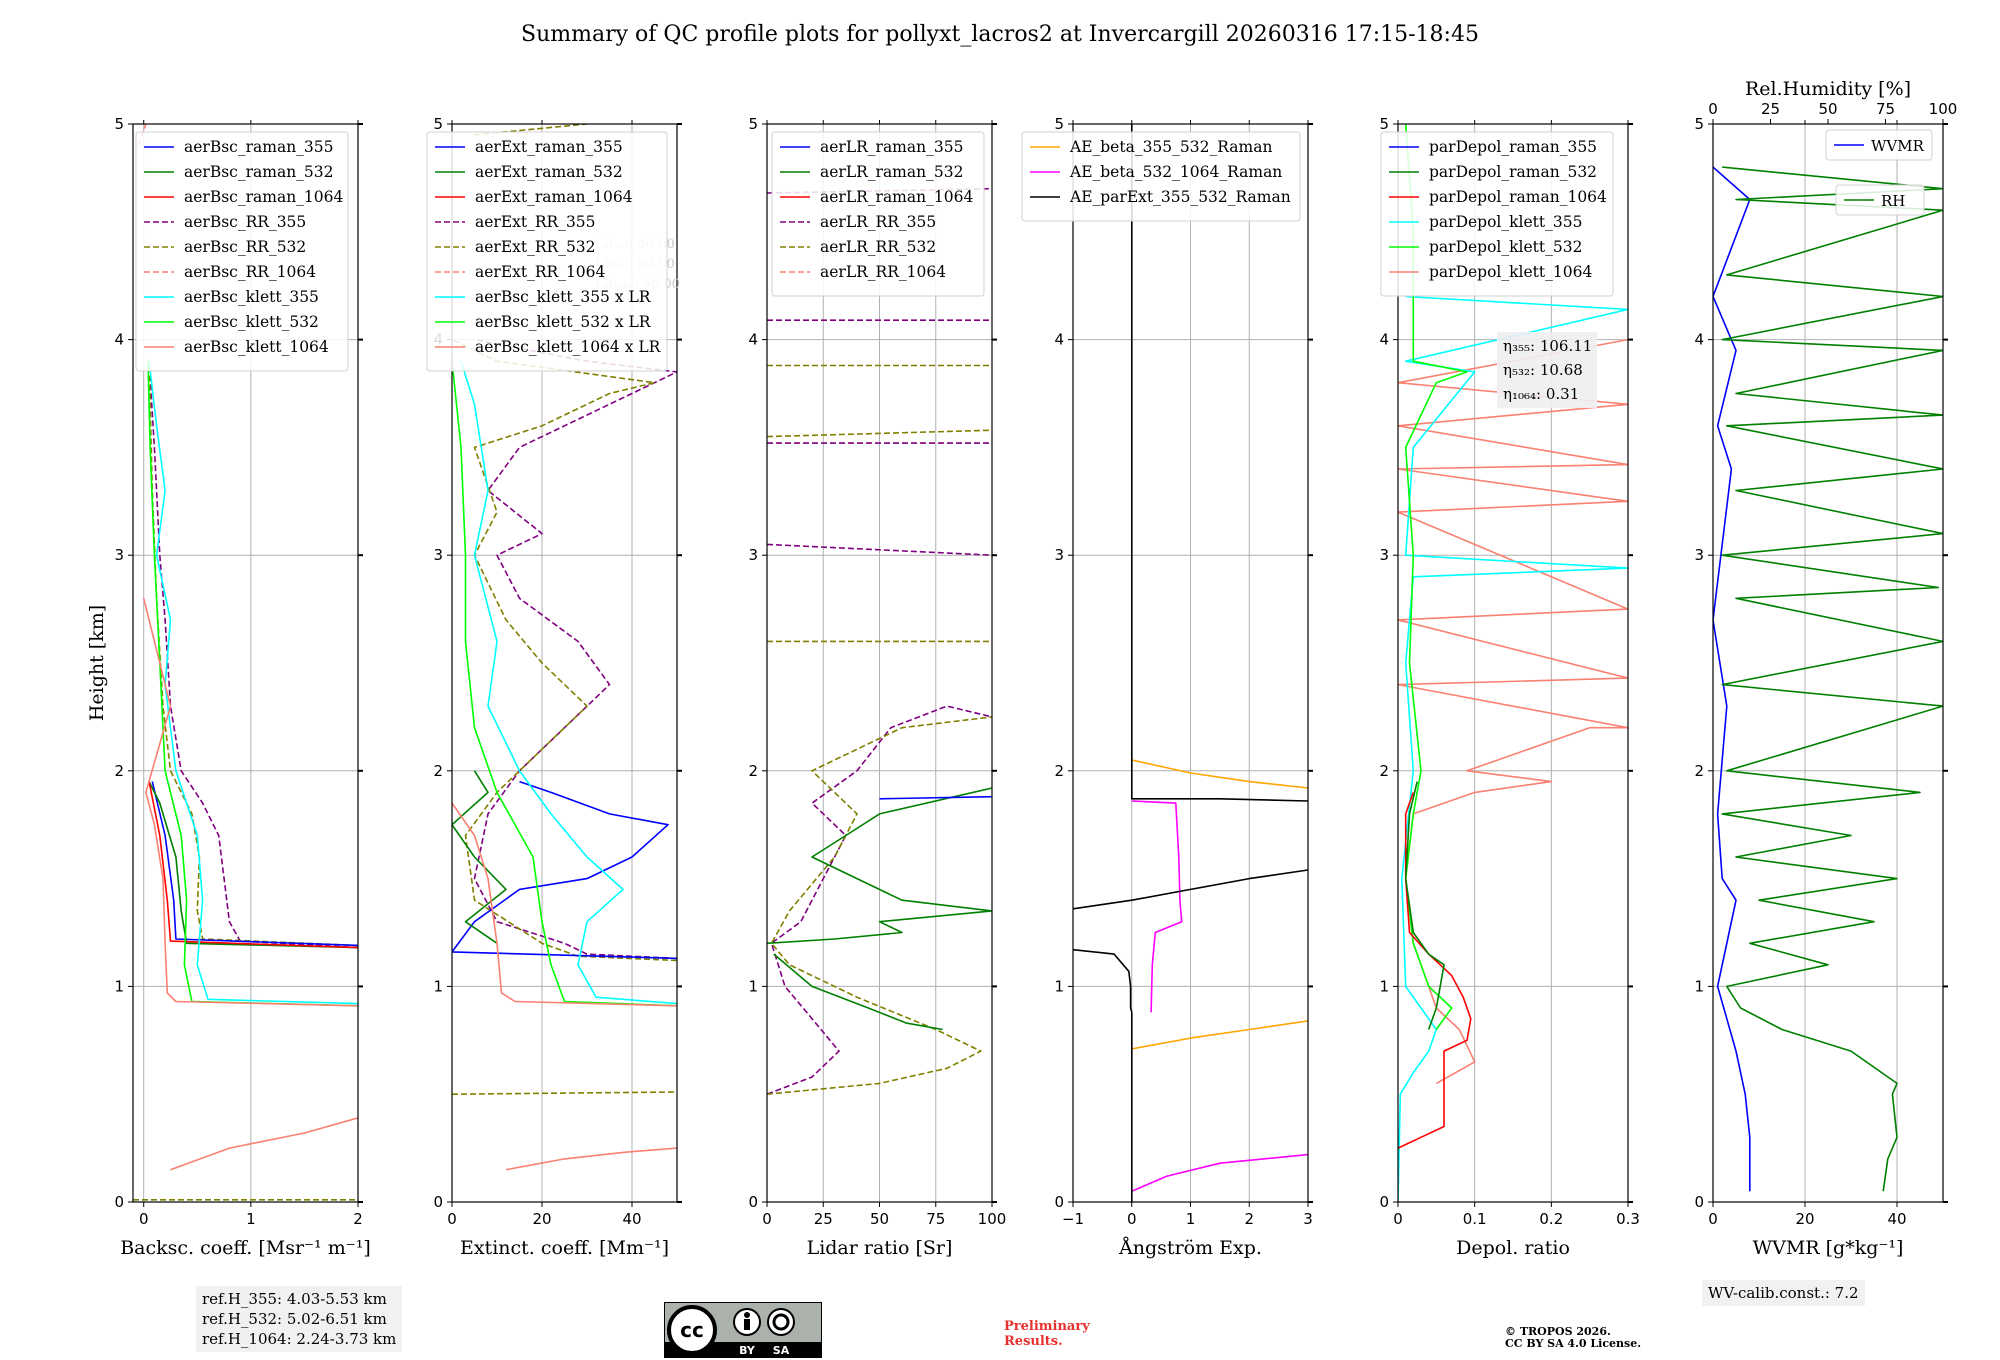 The height and width of the screenshot is (1360, 2000). I want to click on y-axis-label: Height [km], so click(97, 663).